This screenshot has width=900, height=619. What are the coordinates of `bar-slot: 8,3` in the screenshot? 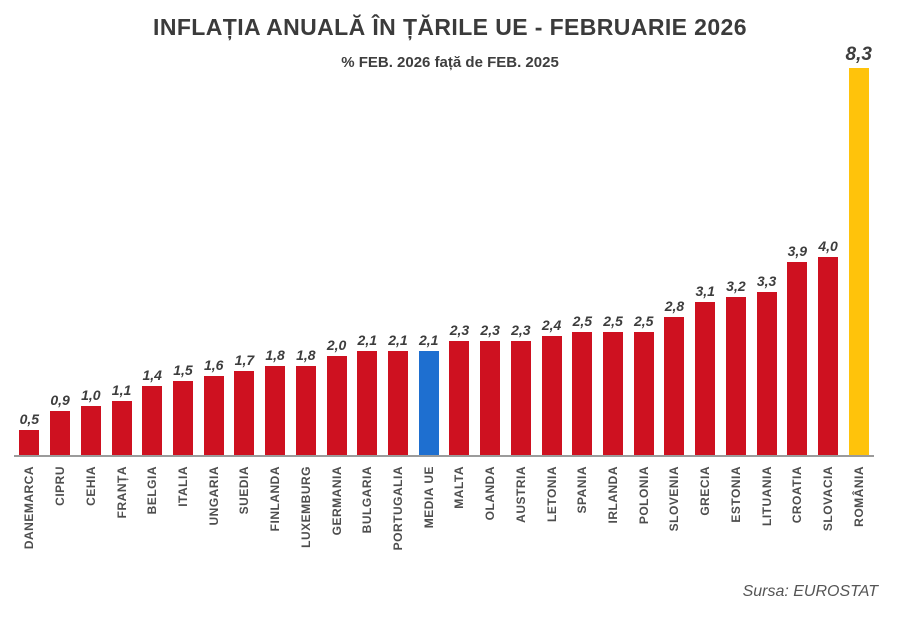 It's located at (858, 250).